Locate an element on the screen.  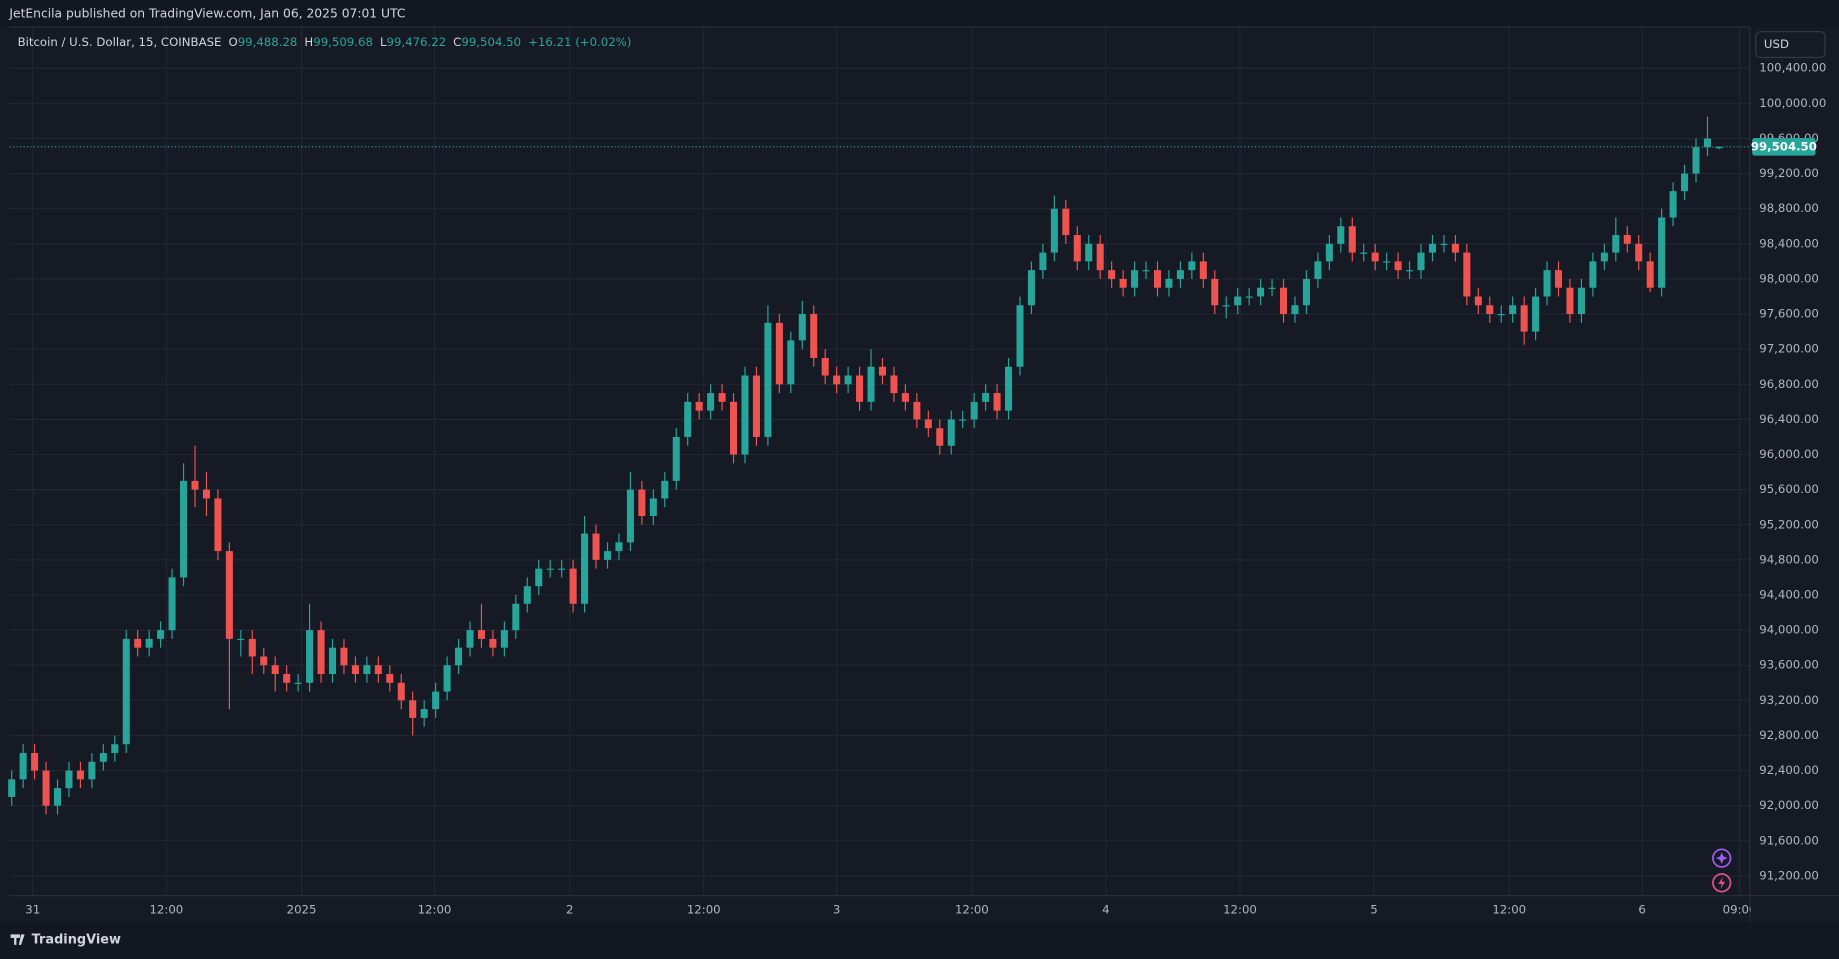
legend-item: 99,488.28 is located at coordinates (268, 42).